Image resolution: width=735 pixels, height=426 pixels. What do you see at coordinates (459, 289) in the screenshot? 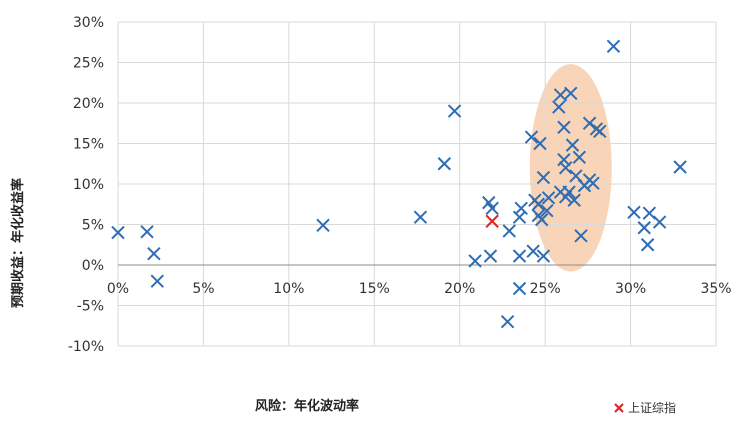
I see `x-tick-label: 20%` at bounding box center [459, 289].